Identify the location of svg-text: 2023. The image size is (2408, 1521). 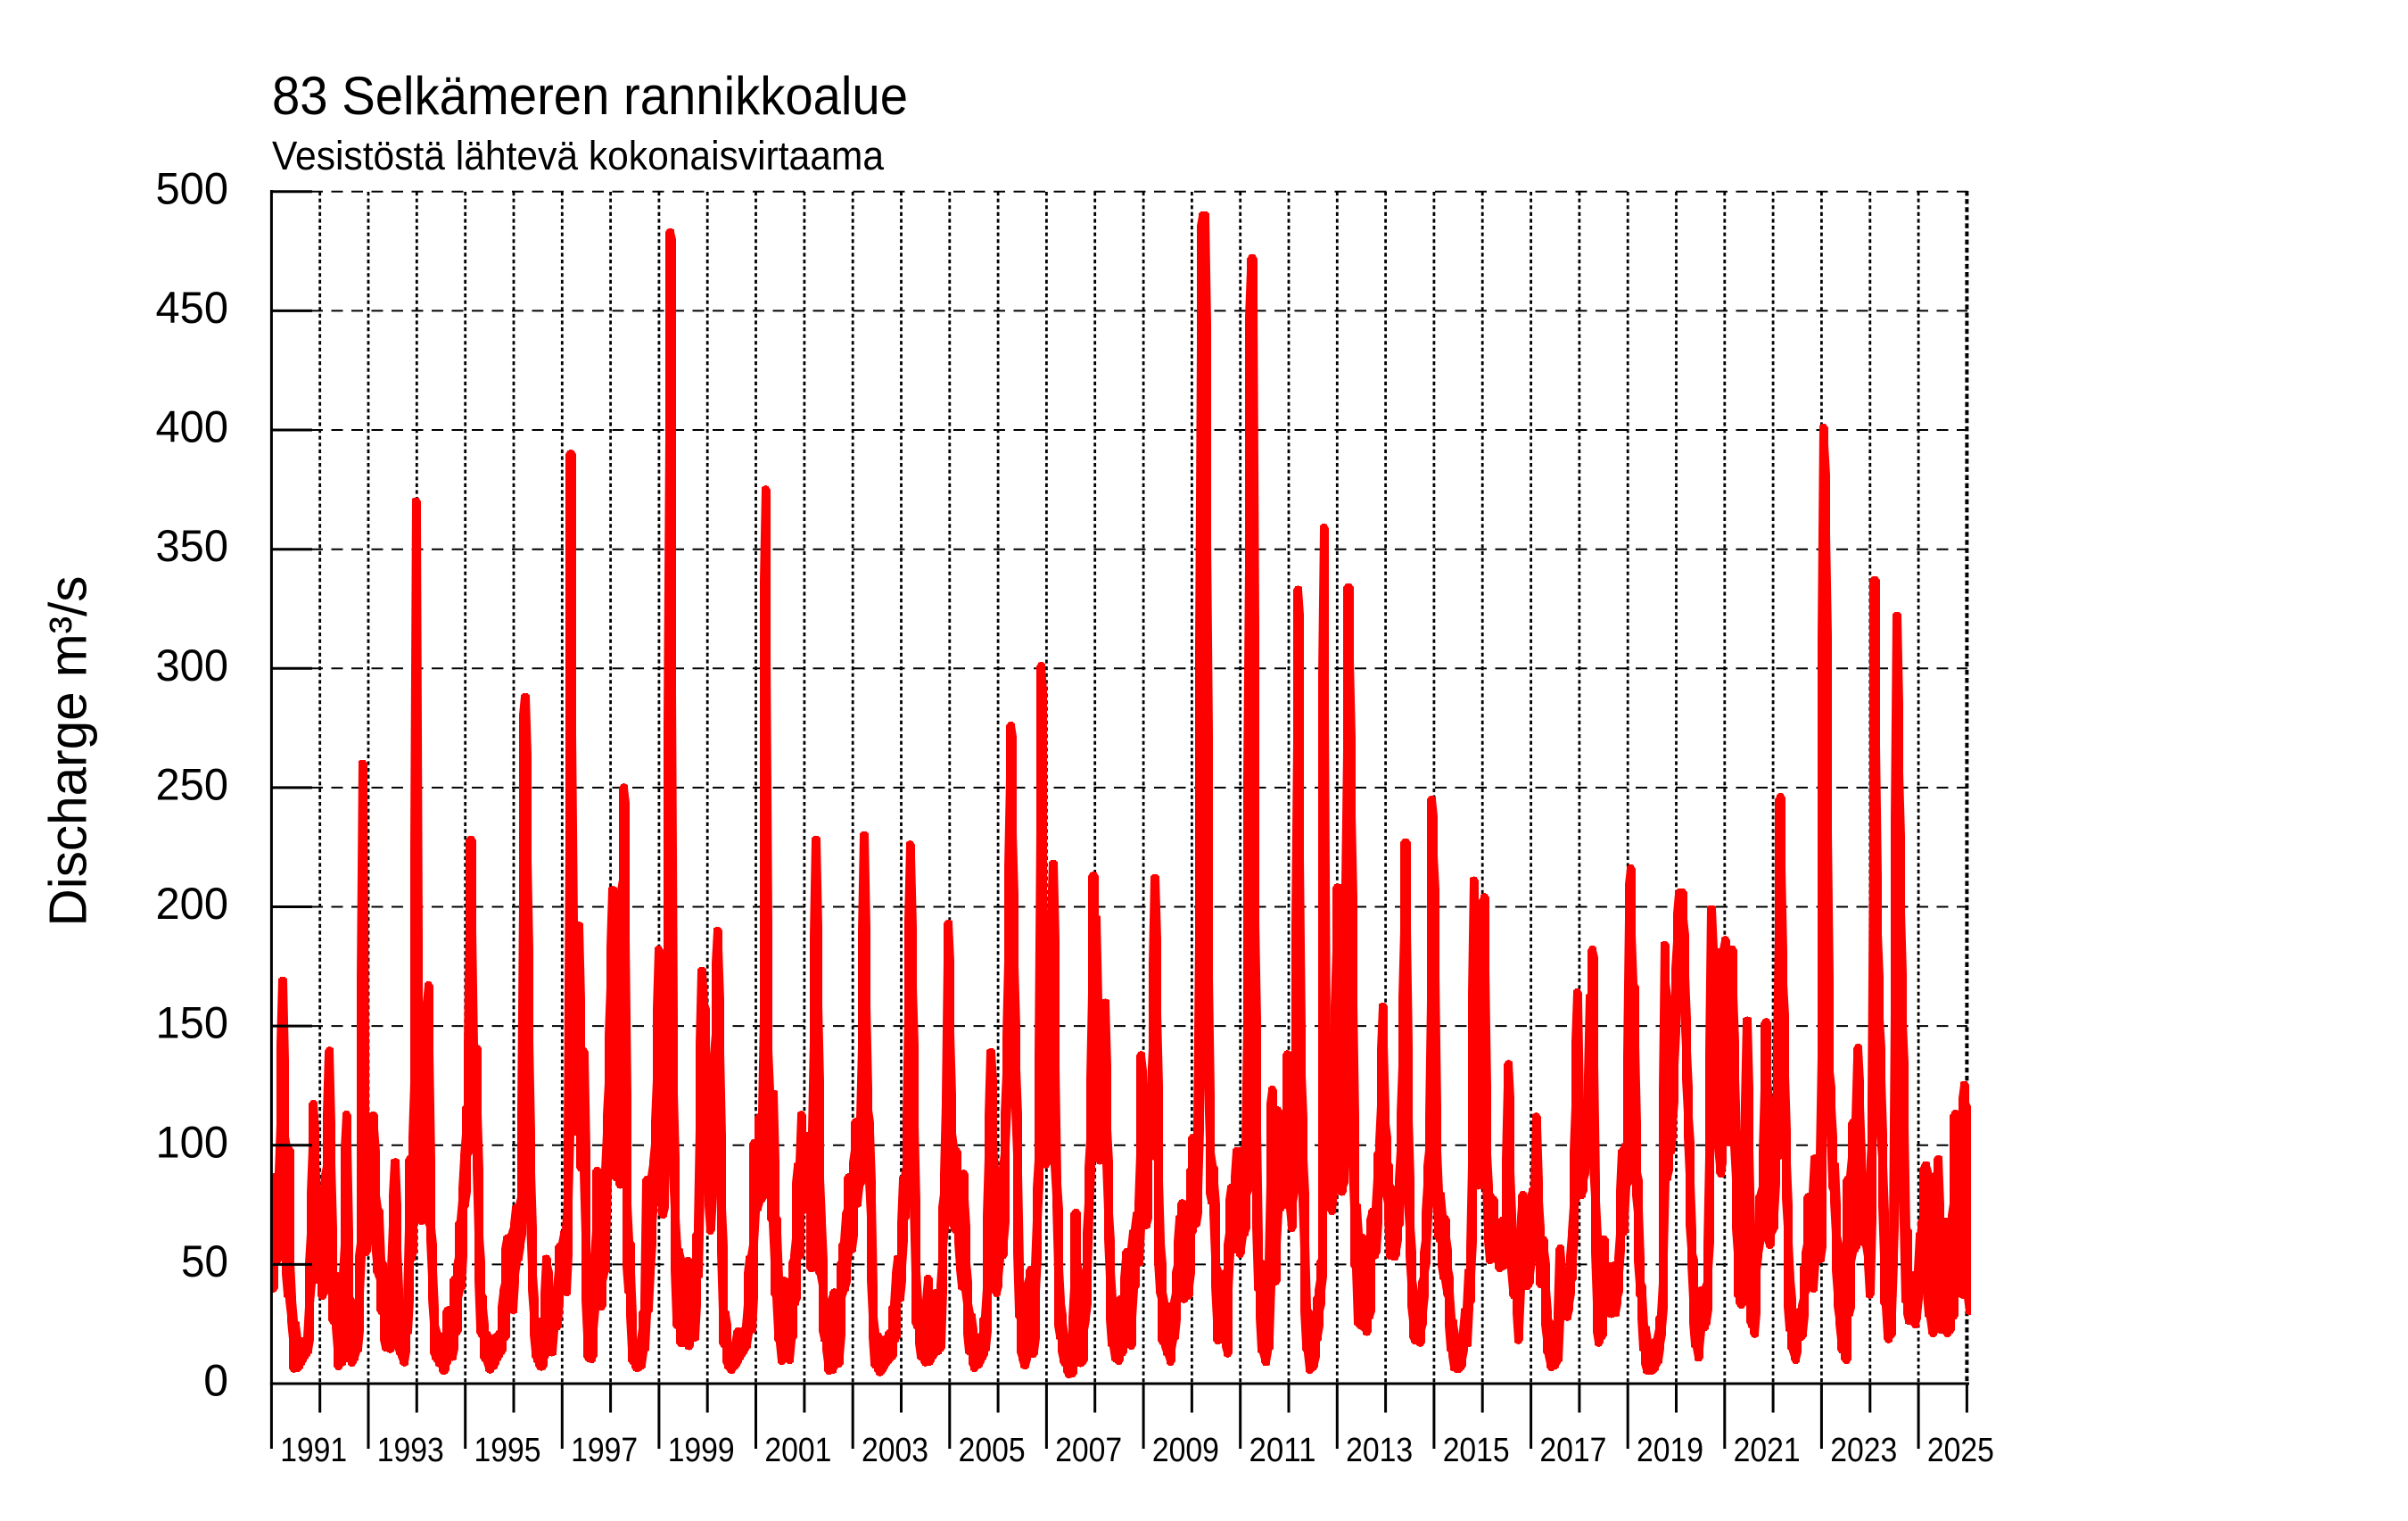
(1863, 1451).